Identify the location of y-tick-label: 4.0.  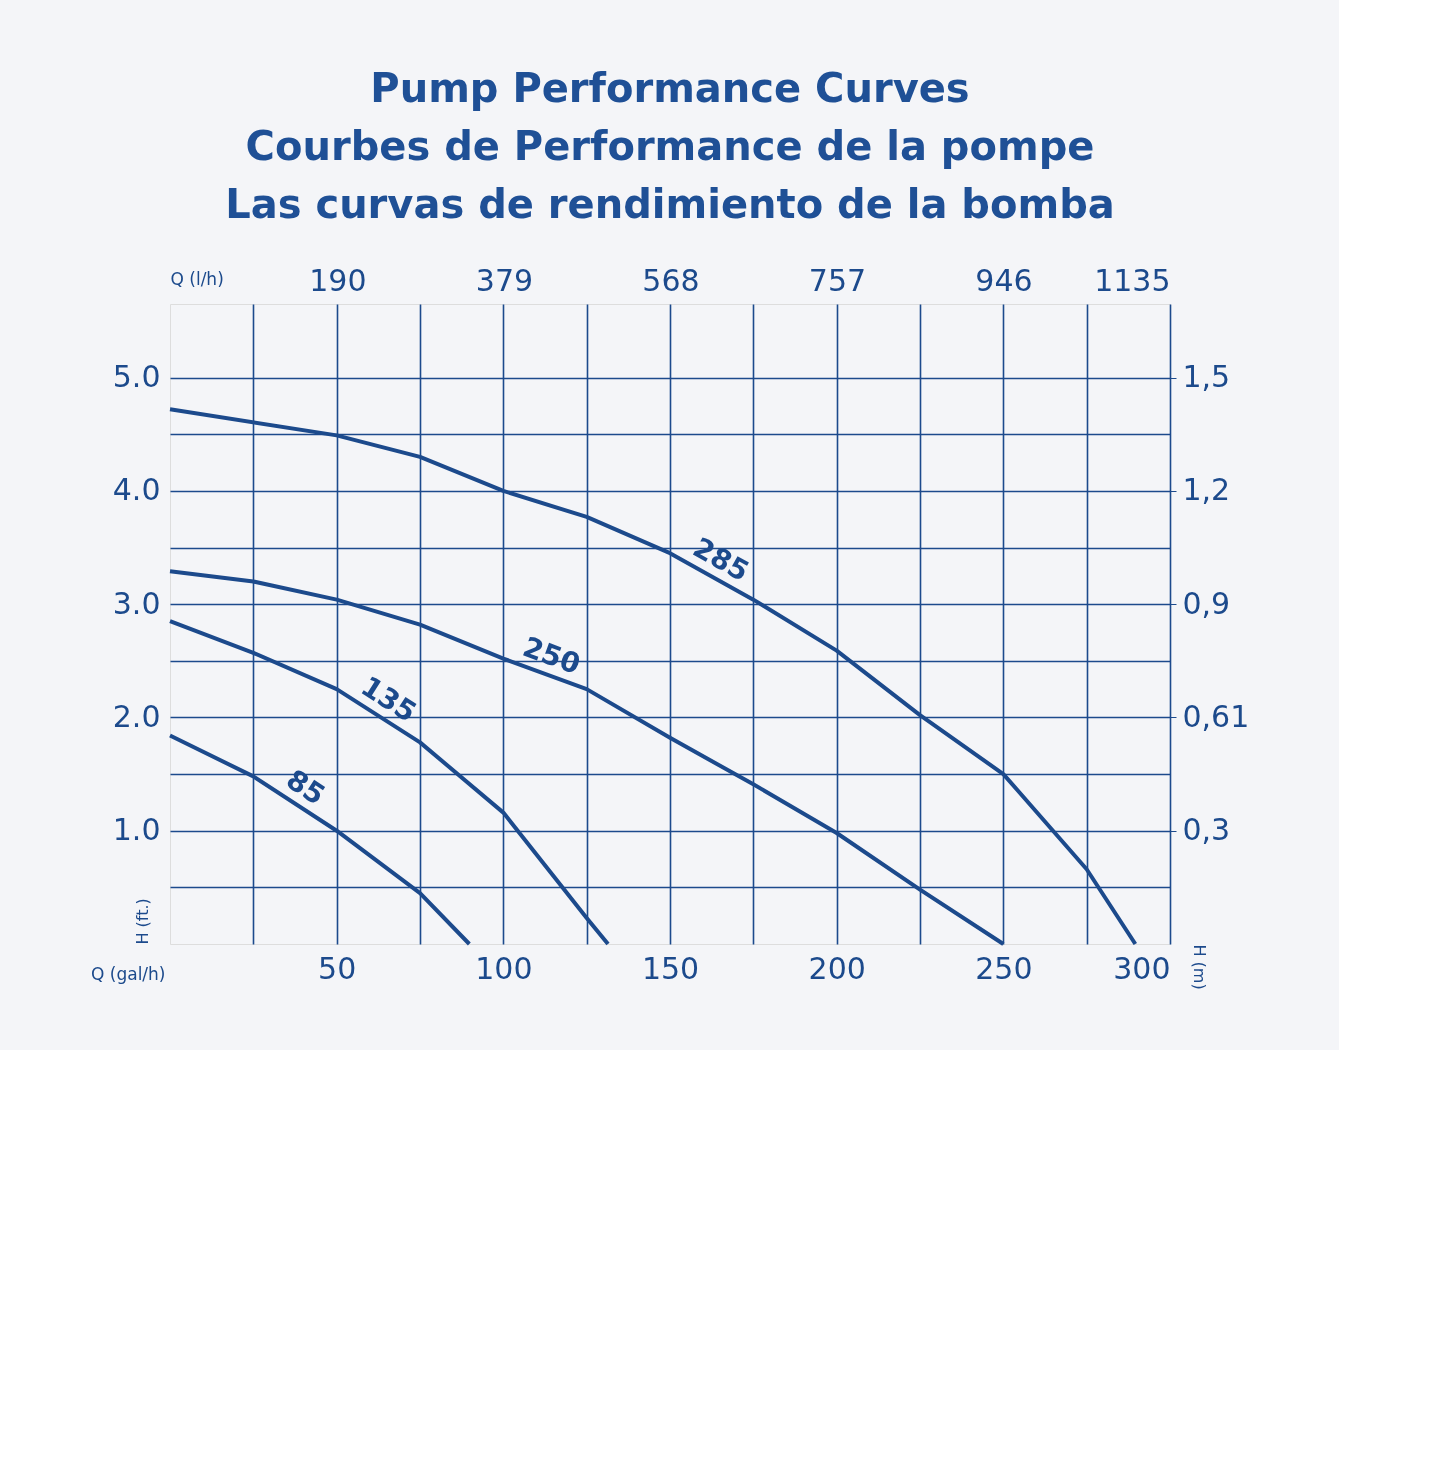
(136, 490).